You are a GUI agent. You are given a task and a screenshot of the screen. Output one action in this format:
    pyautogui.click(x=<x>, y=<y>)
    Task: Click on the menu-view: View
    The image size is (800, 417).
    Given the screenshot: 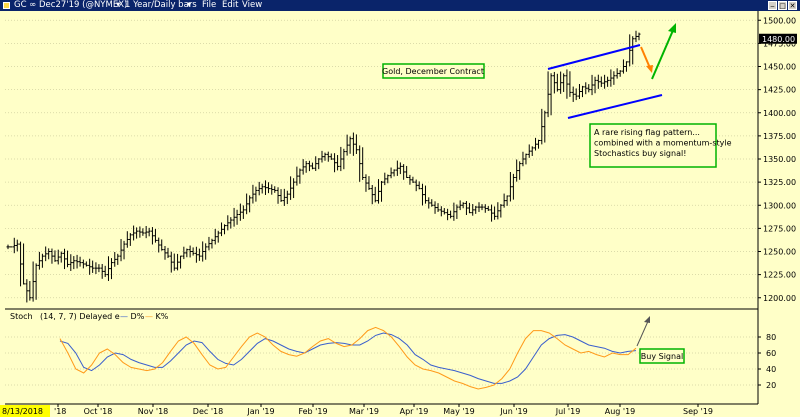 What is the action you would take?
    pyautogui.click(x=252, y=5)
    